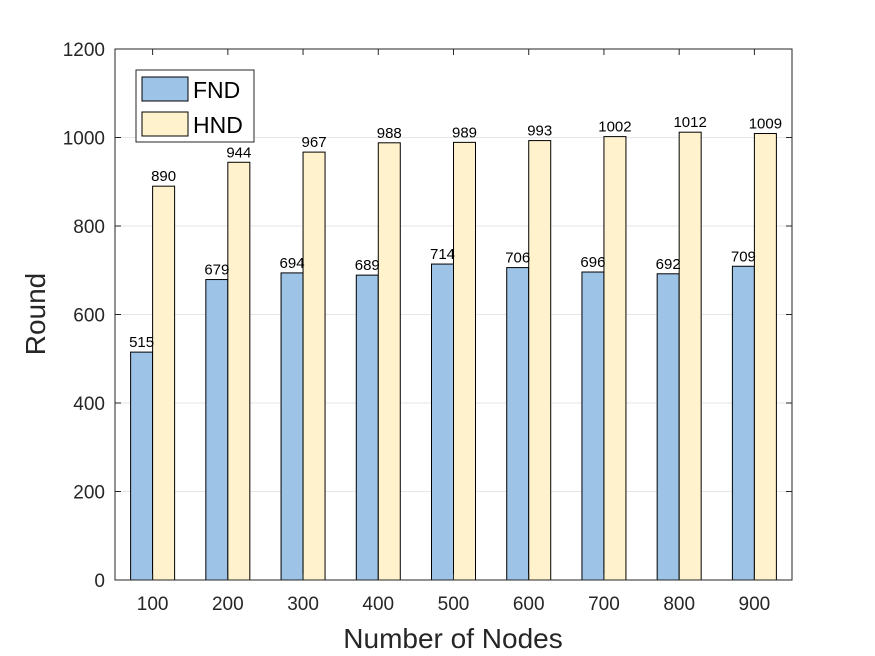 The image size is (875, 656). Describe the element at coordinates (89, 404) in the screenshot. I see `y-tick-label: 400` at that location.